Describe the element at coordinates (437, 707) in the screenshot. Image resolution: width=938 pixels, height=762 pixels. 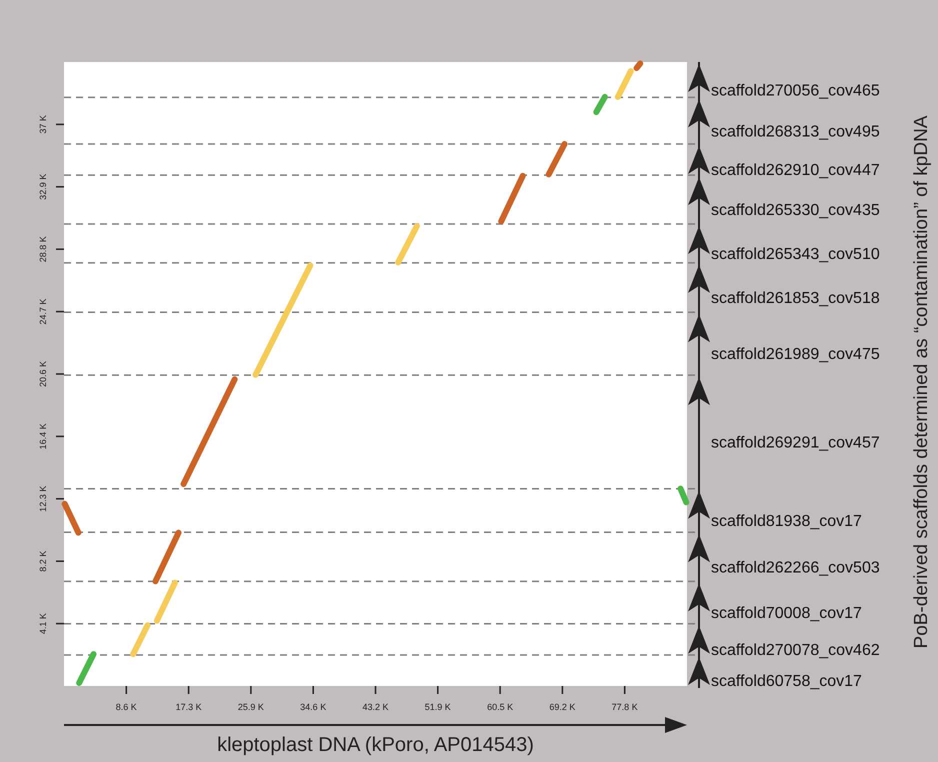
I see `x-tick-label: 51.9 K` at that location.